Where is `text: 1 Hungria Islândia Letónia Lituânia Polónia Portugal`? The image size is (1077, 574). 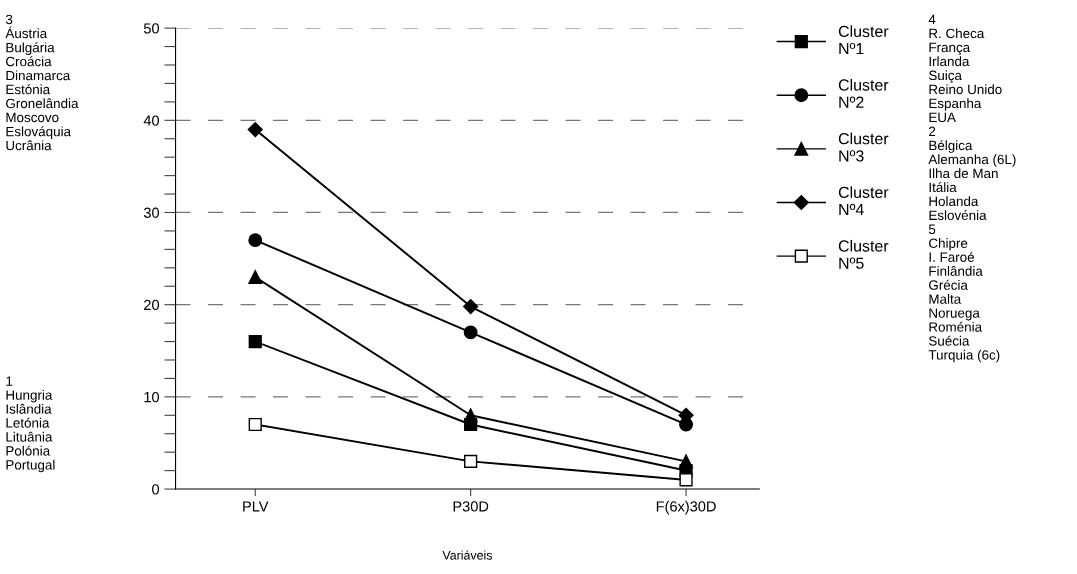
text: 1 Hungria Islândia Letónia Lituânia Polónia Portugal is located at coordinates (30, 424).